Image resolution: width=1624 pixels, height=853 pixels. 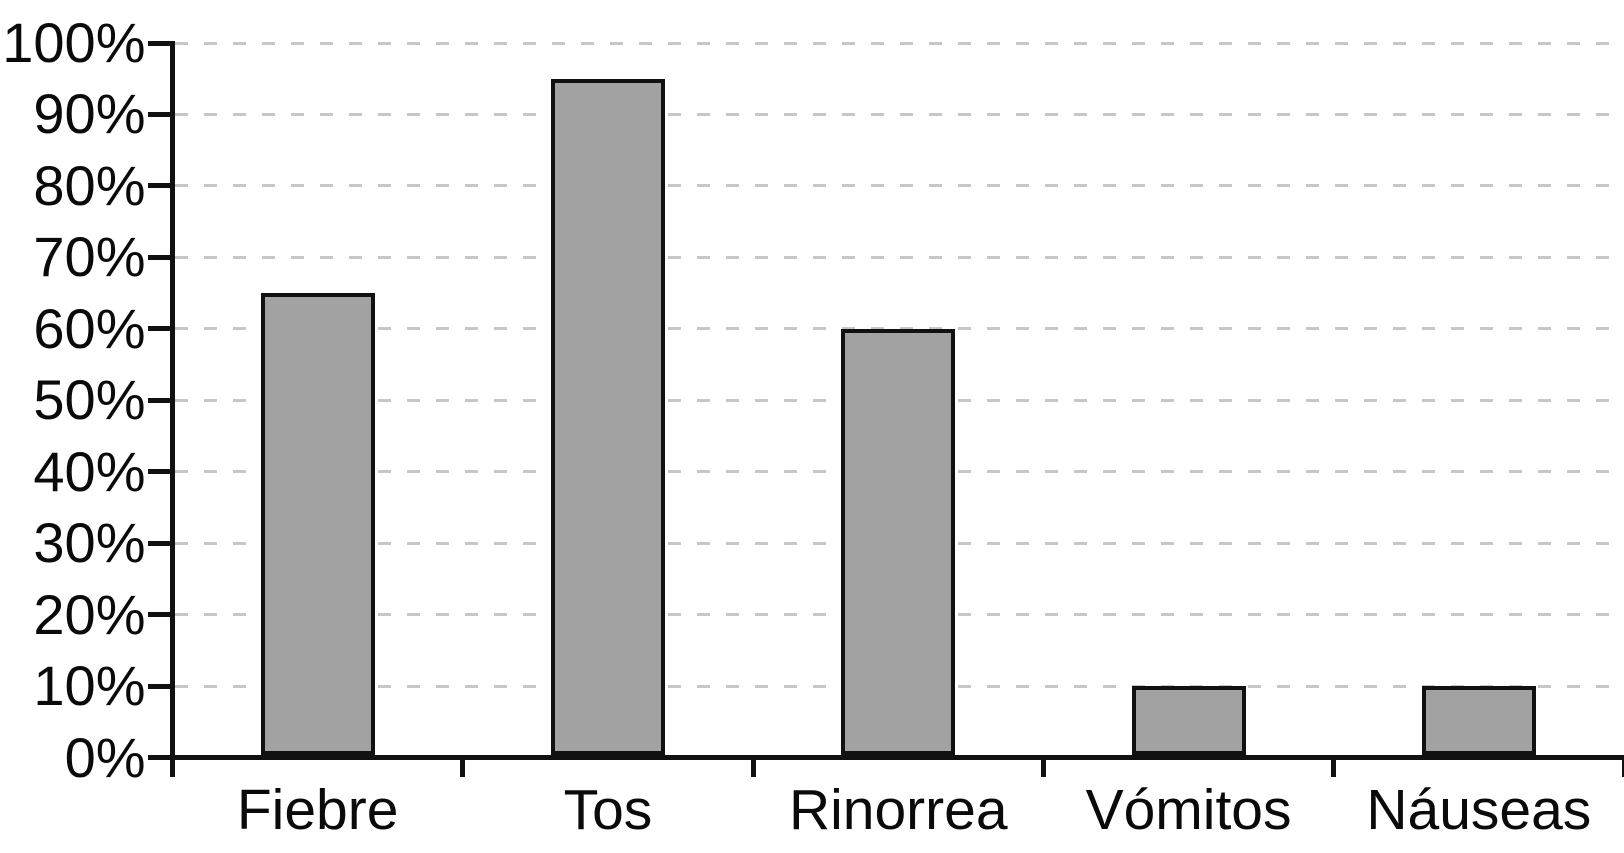 I want to click on y-tick-label-0: 0%, so click(x=105, y=757).